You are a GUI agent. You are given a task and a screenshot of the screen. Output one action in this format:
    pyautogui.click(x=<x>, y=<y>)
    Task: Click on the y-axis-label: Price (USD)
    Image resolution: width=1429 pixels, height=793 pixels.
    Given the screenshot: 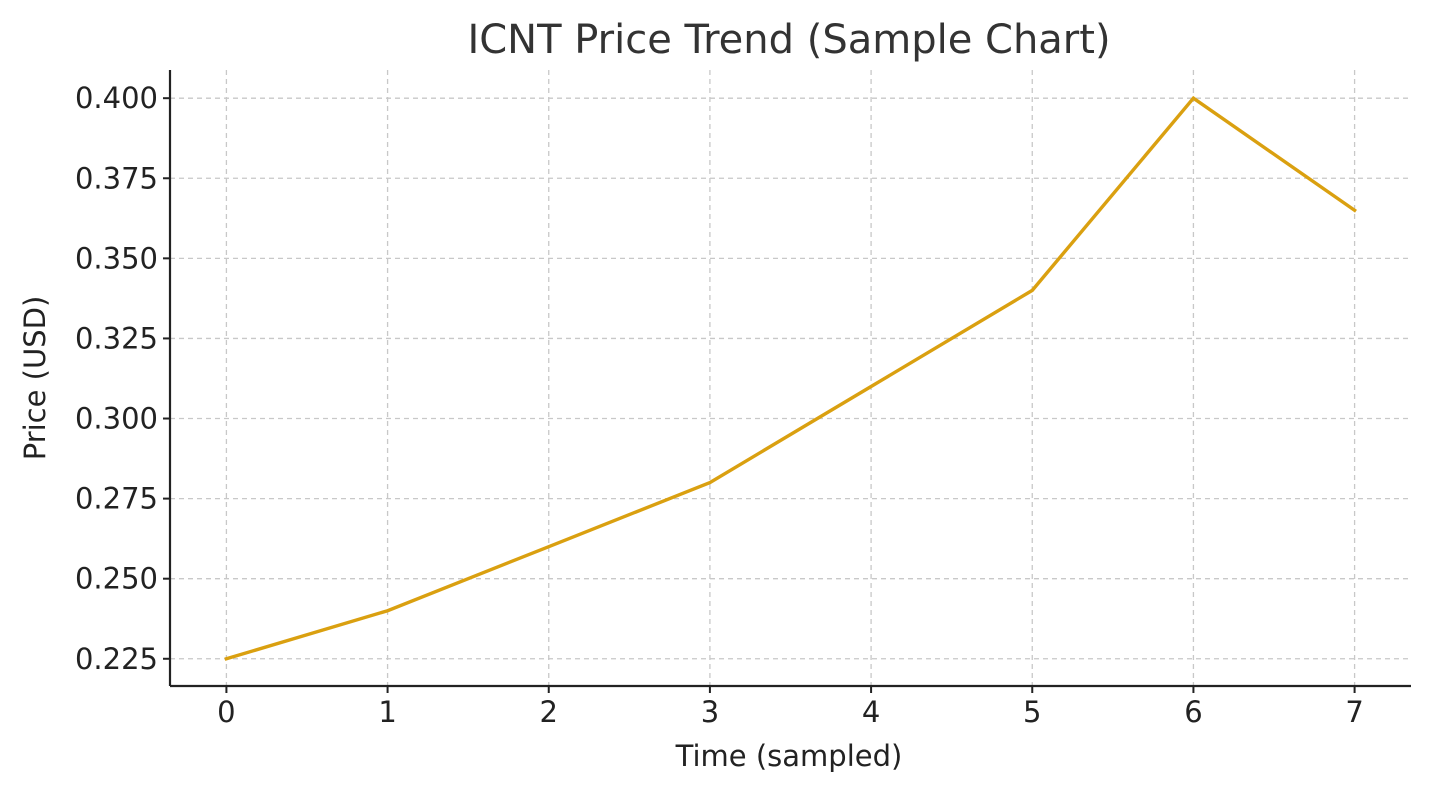 What is the action you would take?
    pyautogui.click(x=35, y=378)
    